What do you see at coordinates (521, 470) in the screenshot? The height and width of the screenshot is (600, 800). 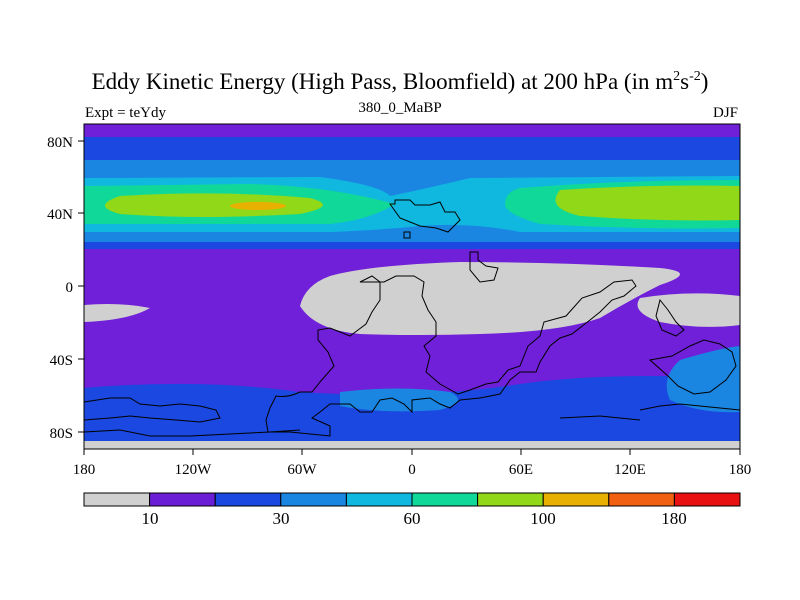 I see `lon-tick-label: 60E` at bounding box center [521, 470].